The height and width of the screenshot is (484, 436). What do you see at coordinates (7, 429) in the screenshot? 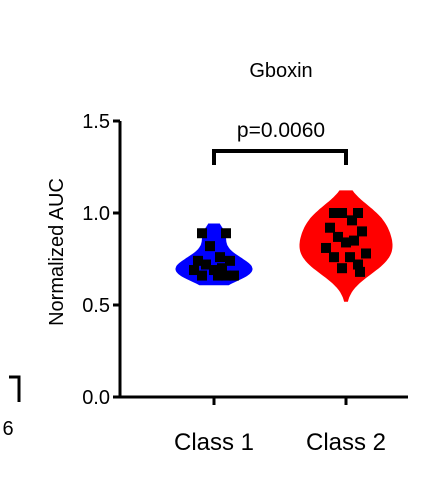
I see `edge-label: 6` at bounding box center [7, 429].